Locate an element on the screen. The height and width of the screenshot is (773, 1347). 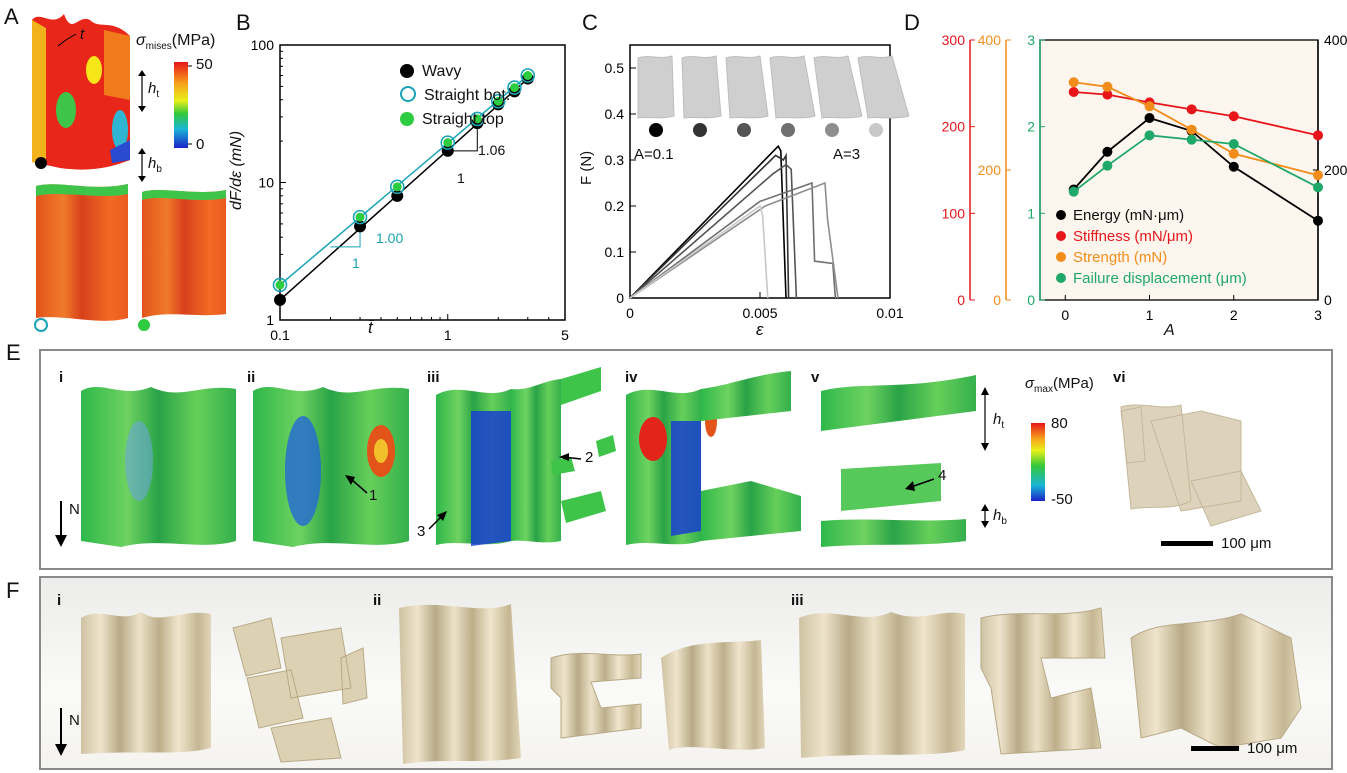
cbar-e-tick-80: 80 is located at coordinates (1059, 423).